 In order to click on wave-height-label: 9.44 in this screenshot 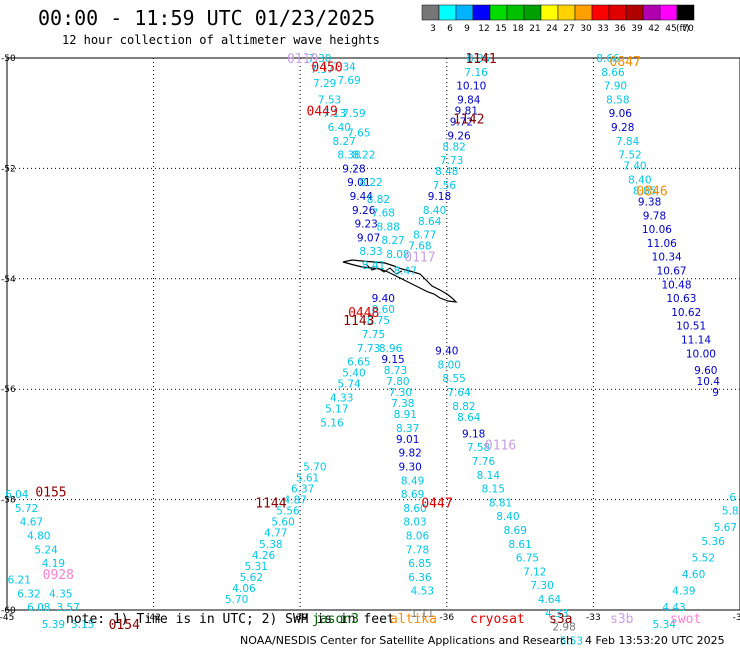, I will do `click(362, 197)`.